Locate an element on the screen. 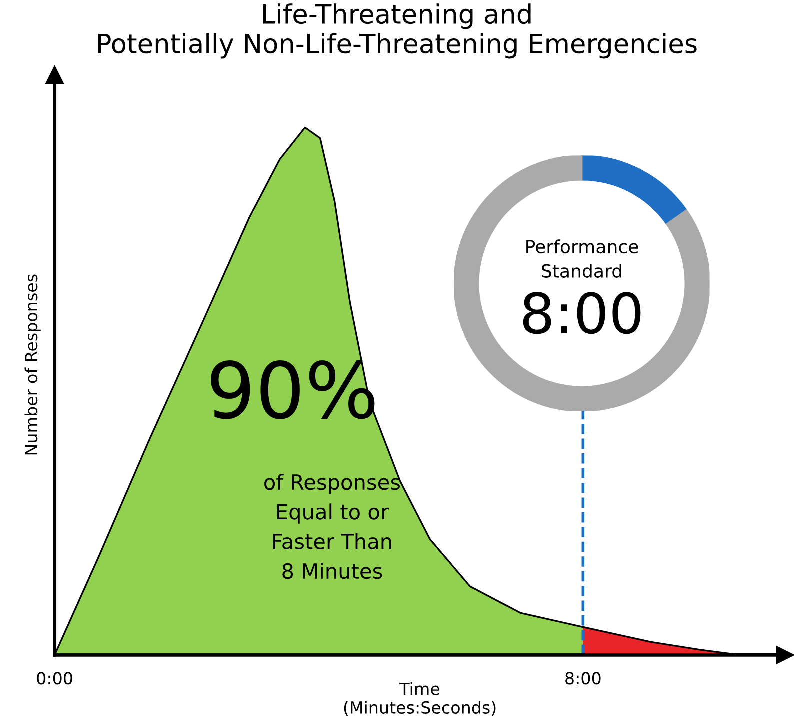 The image size is (794, 728). y-axis-title: Number of Responses is located at coordinates (32, 364).